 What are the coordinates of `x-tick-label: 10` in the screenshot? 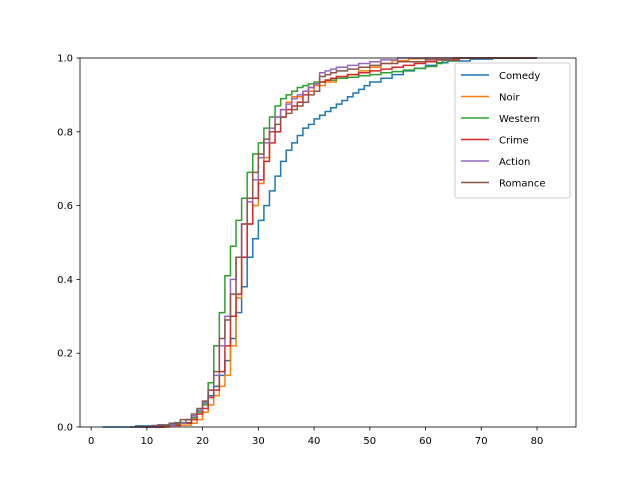 It's located at (147, 441).